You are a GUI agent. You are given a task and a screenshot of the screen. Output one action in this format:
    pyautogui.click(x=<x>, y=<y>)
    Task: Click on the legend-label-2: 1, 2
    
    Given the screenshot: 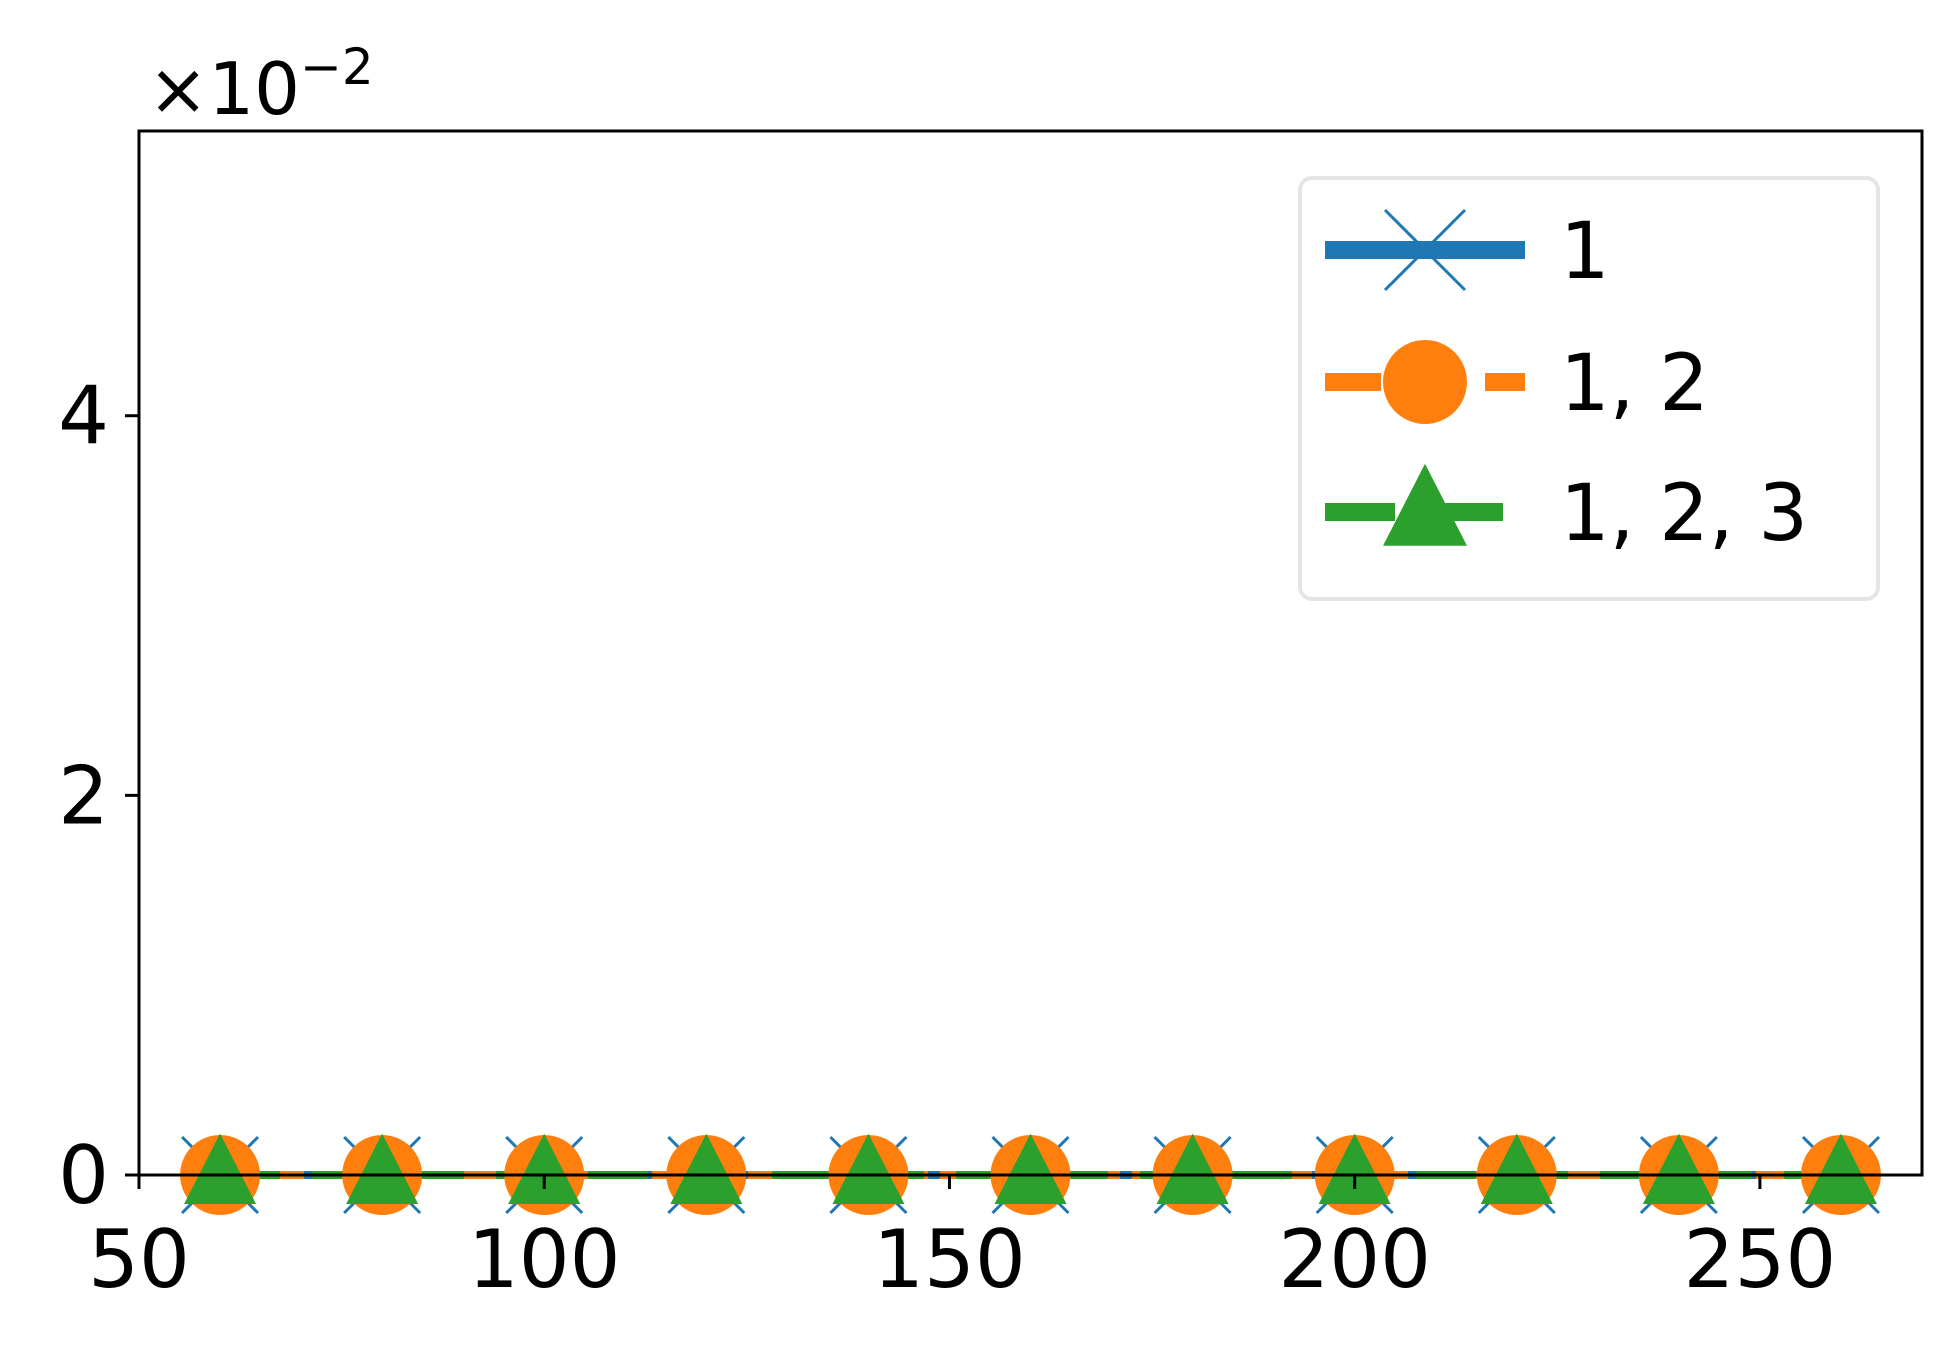 What is the action you would take?
    pyautogui.click(x=1634, y=384)
    